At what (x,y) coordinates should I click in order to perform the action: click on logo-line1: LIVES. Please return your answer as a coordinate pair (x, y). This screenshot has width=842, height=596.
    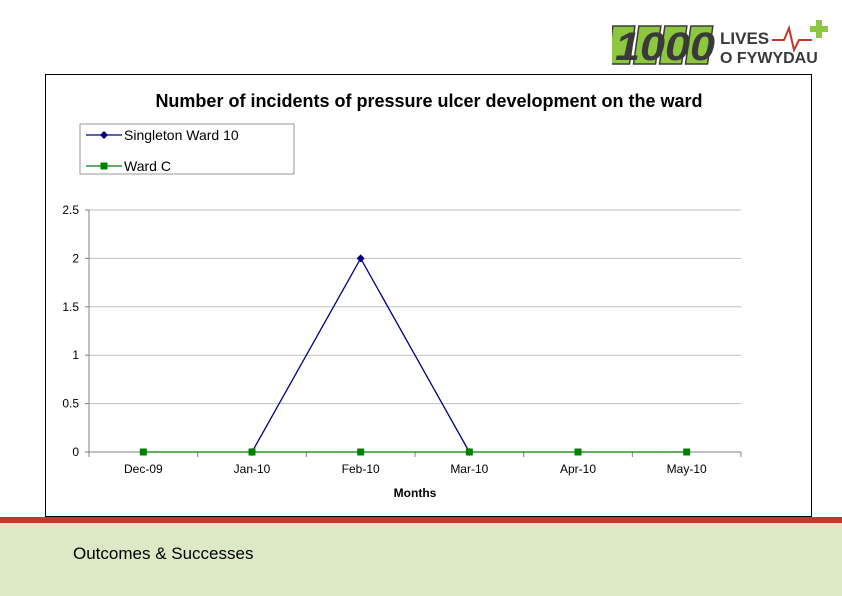
    Looking at the image, I should click on (744, 38).